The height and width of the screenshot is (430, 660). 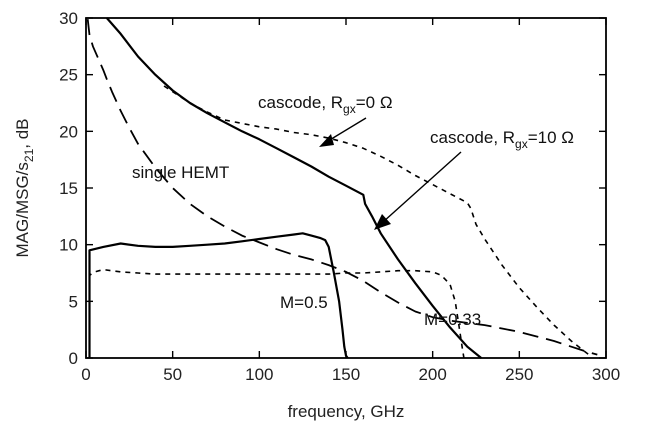 What do you see at coordinates (519, 374) in the screenshot?
I see `x-tick-label: 250` at bounding box center [519, 374].